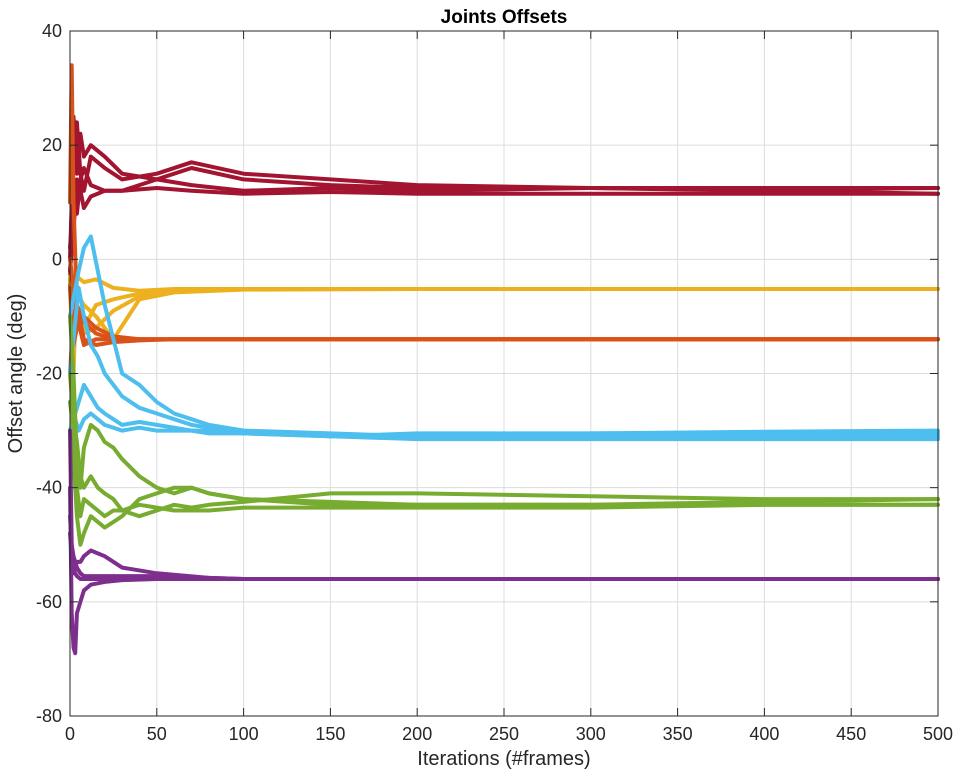 The height and width of the screenshot is (773, 960). What do you see at coordinates (70, 734) in the screenshot?
I see `x-tick-label: 0` at bounding box center [70, 734].